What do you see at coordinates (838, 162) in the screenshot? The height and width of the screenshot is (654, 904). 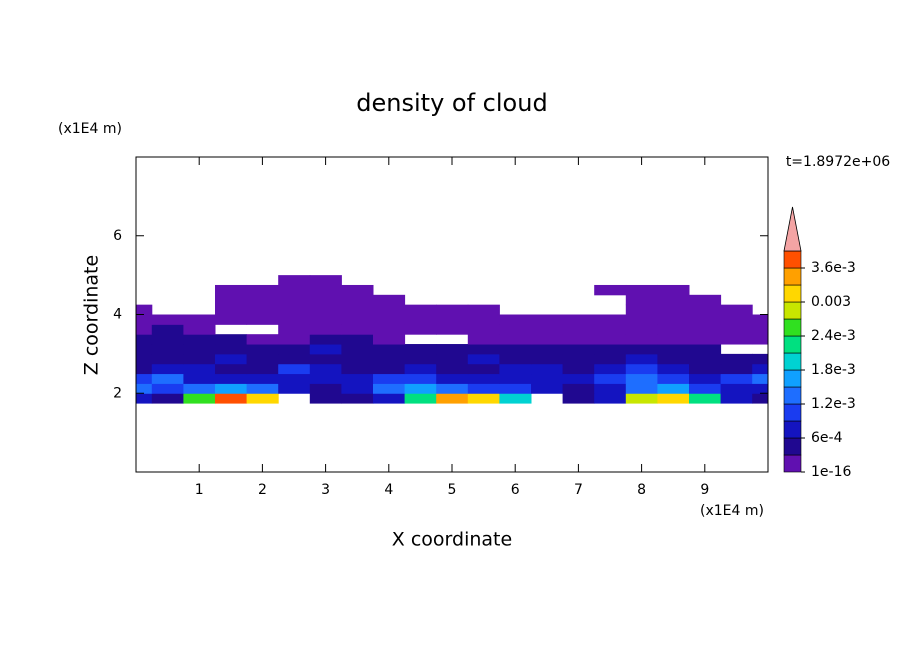 I see `time-label: t=1.8972e+06` at bounding box center [838, 162].